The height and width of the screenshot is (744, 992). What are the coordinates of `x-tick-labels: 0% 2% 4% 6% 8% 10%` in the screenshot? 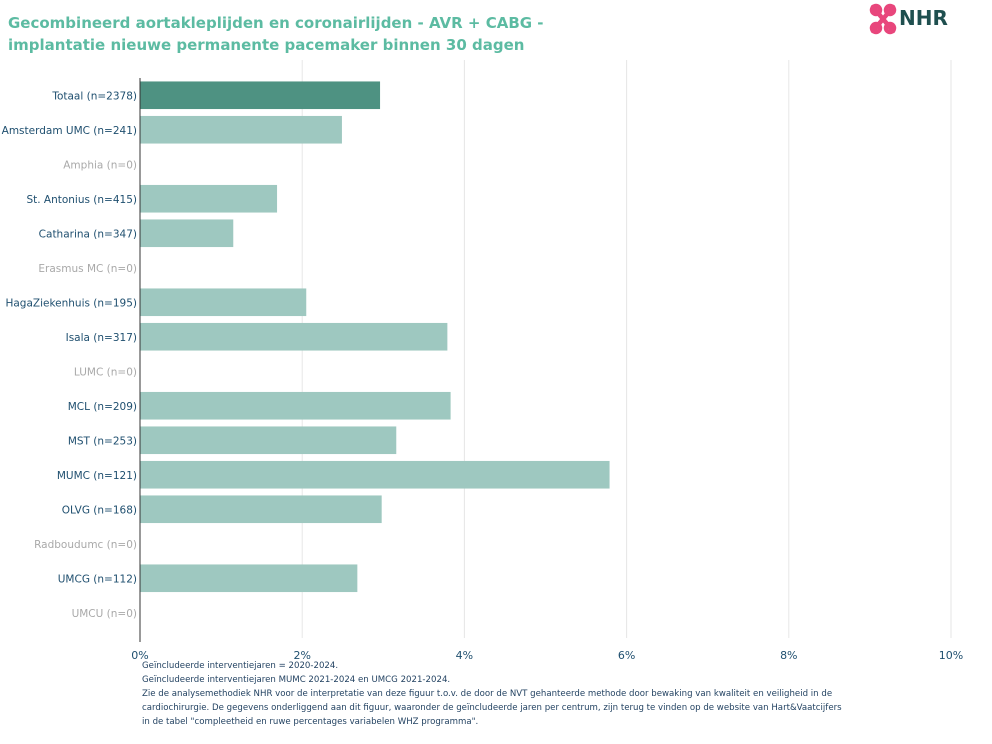 It's located at (547, 655).